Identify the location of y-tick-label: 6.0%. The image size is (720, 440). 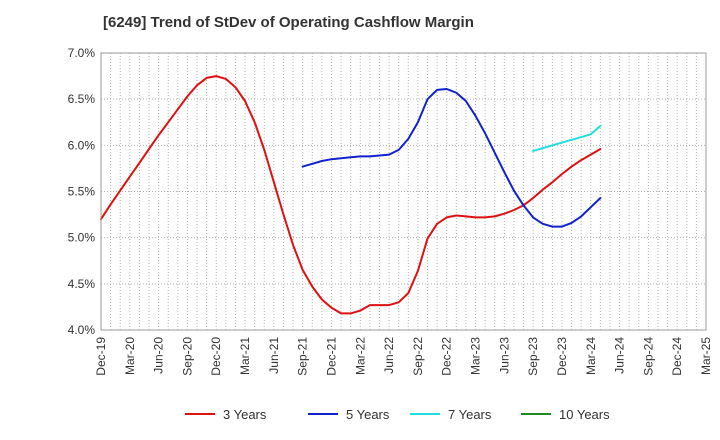
(82, 145).